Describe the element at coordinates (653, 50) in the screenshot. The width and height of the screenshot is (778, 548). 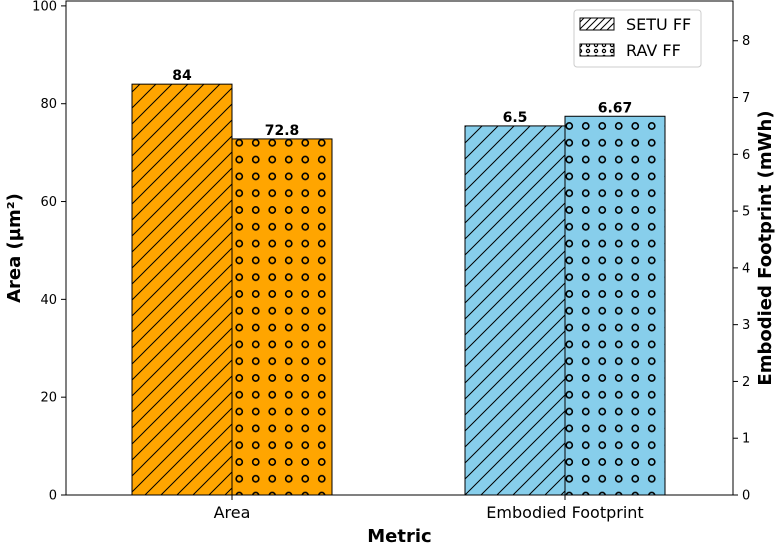
I see `legend-label-rav-ff: RAV FF` at that location.